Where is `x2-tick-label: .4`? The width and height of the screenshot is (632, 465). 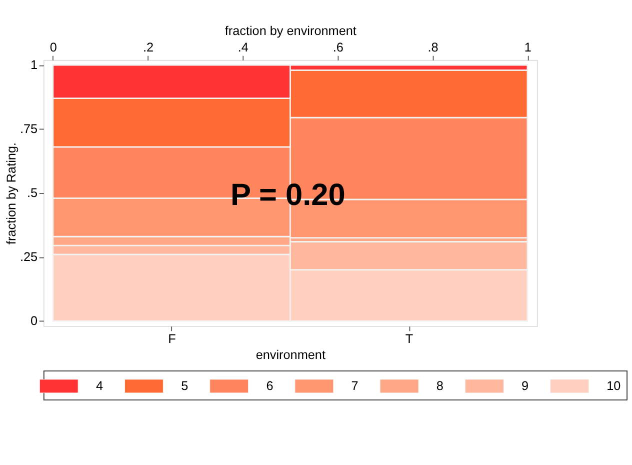
x2-tick-label: .4 is located at coordinates (243, 47).